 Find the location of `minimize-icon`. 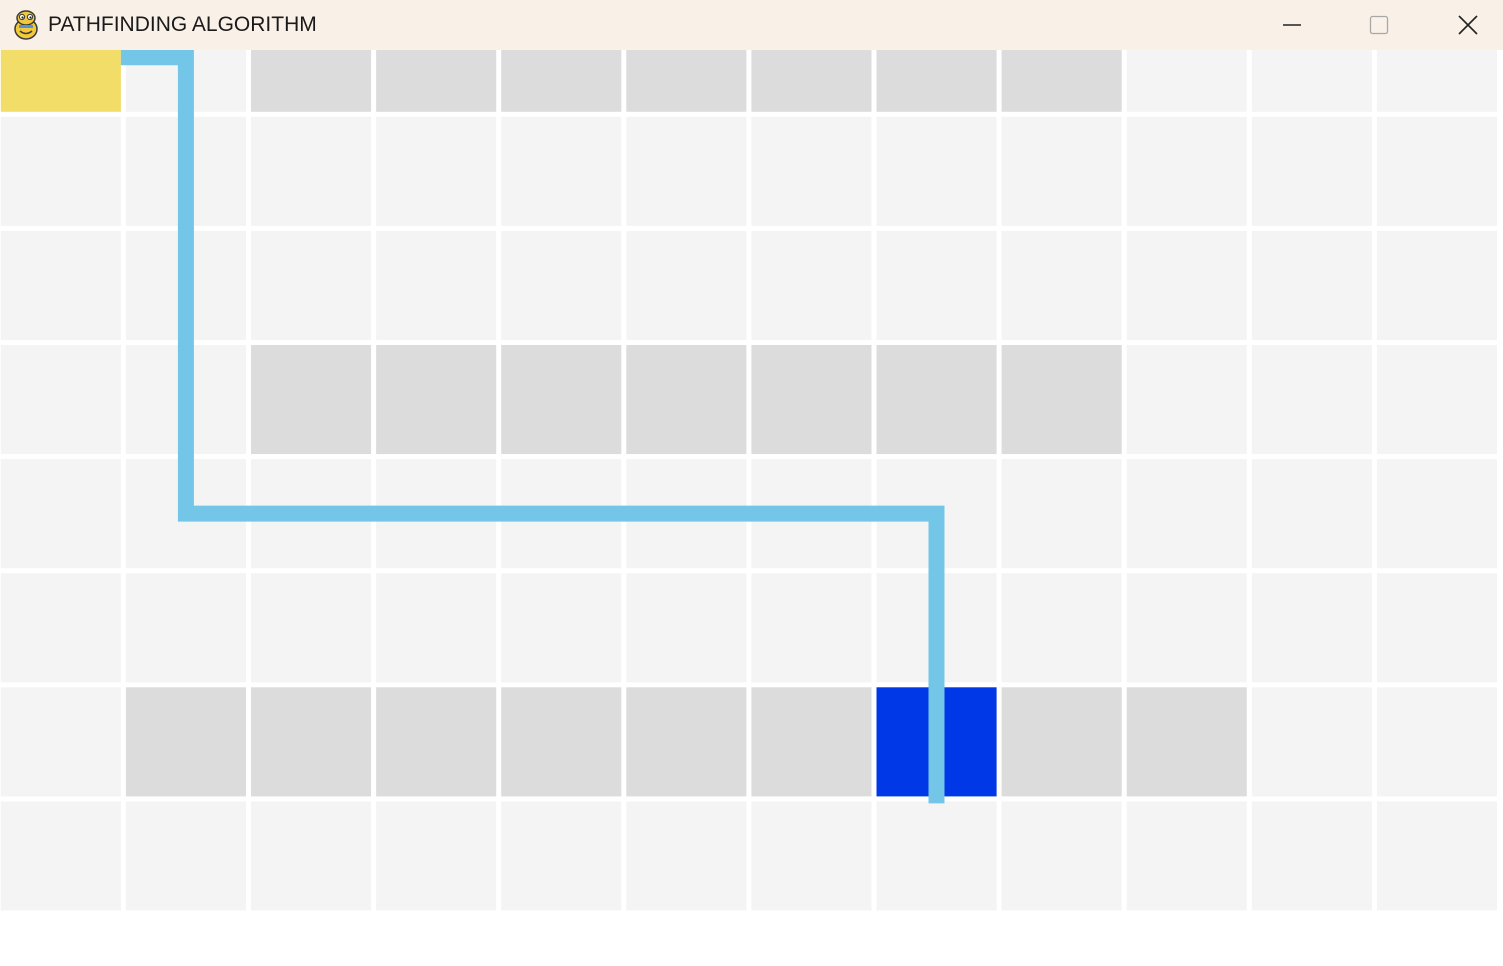

minimize-icon is located at coordinates (1292, 25).